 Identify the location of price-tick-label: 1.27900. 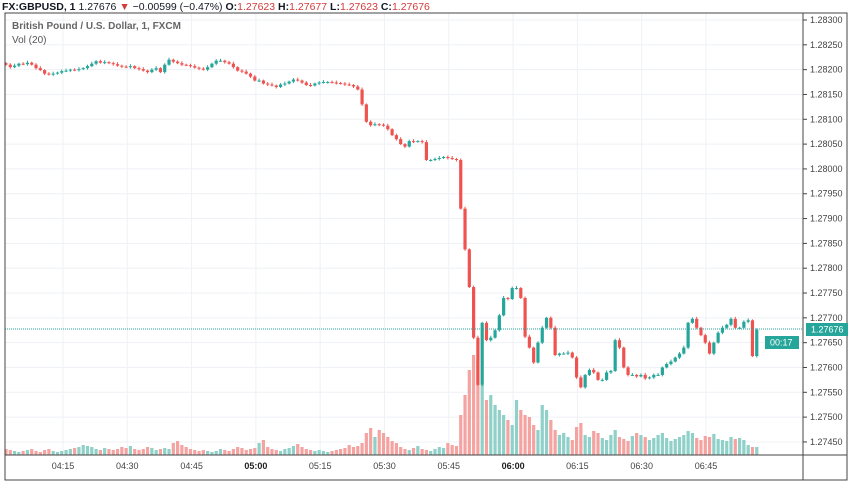
(826, 219).